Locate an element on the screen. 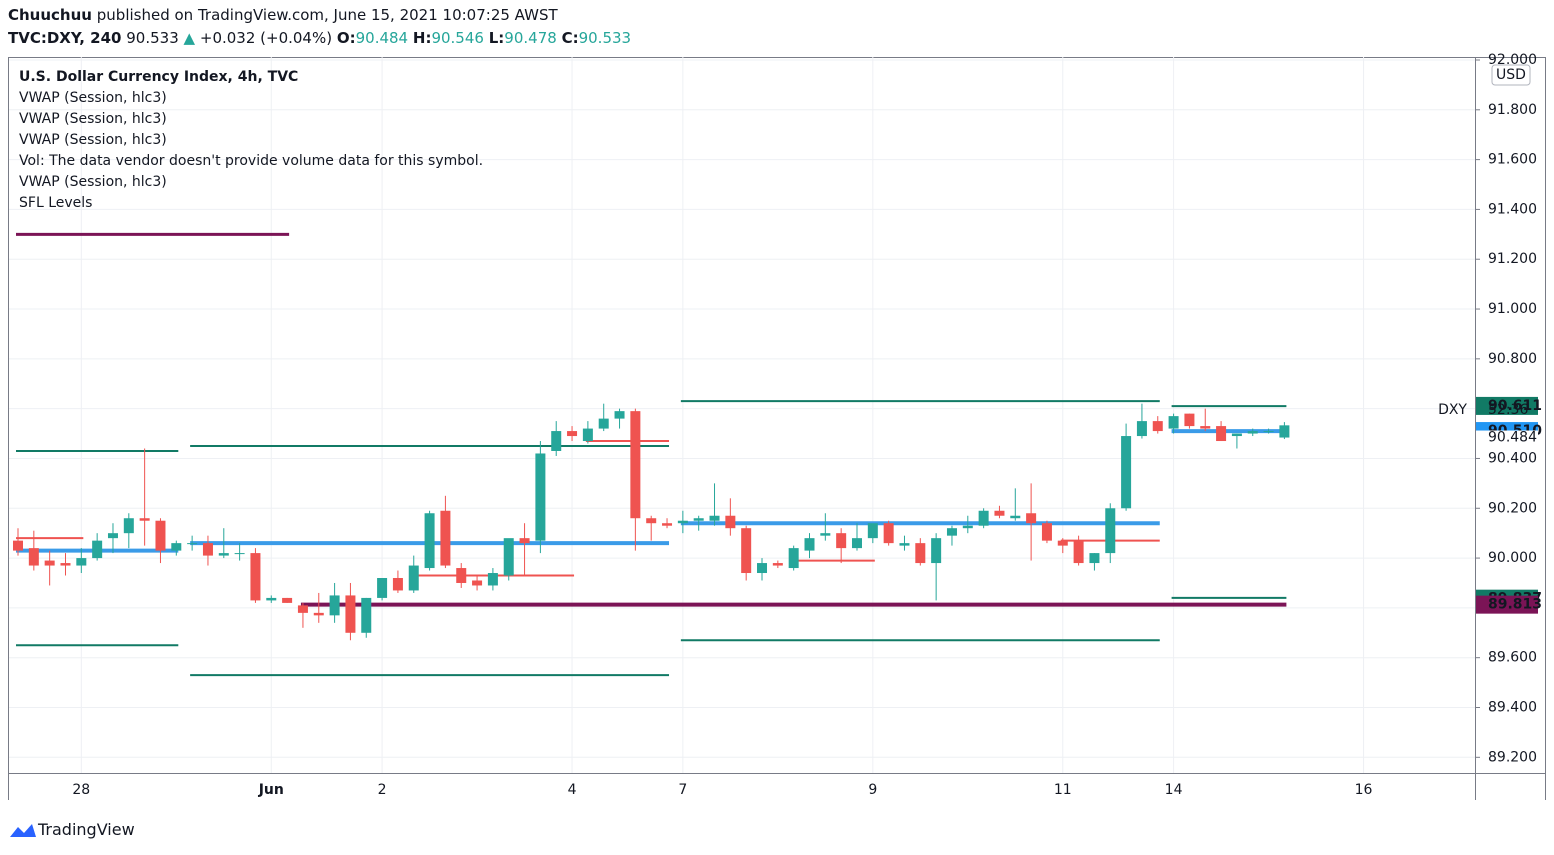 The height and width of the screenshot is (855, 1554). change: +0.032 (+0.04%) is located at coordinates (266, 38).